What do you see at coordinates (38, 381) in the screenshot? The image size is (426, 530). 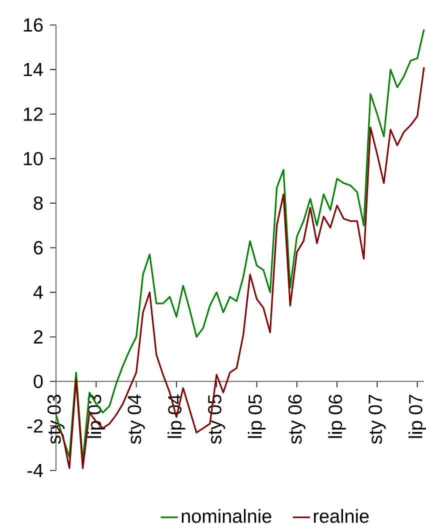 I see `y-tick-label: 0` at bounding box center [38, 381].